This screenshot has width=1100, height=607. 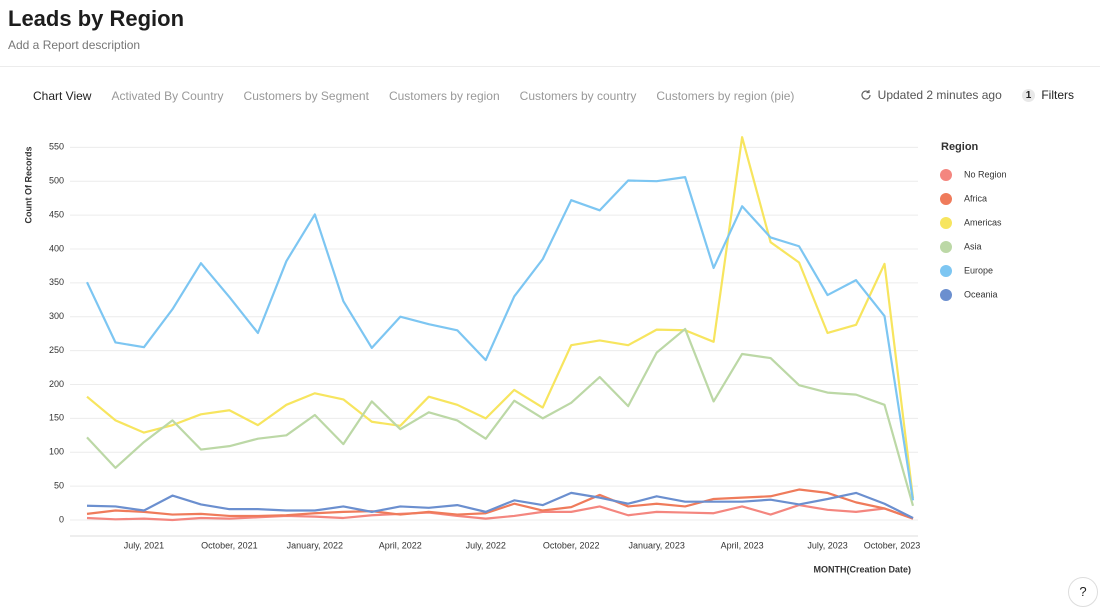 I want to click on legend-label: No Region, so click(x=985, y=174).